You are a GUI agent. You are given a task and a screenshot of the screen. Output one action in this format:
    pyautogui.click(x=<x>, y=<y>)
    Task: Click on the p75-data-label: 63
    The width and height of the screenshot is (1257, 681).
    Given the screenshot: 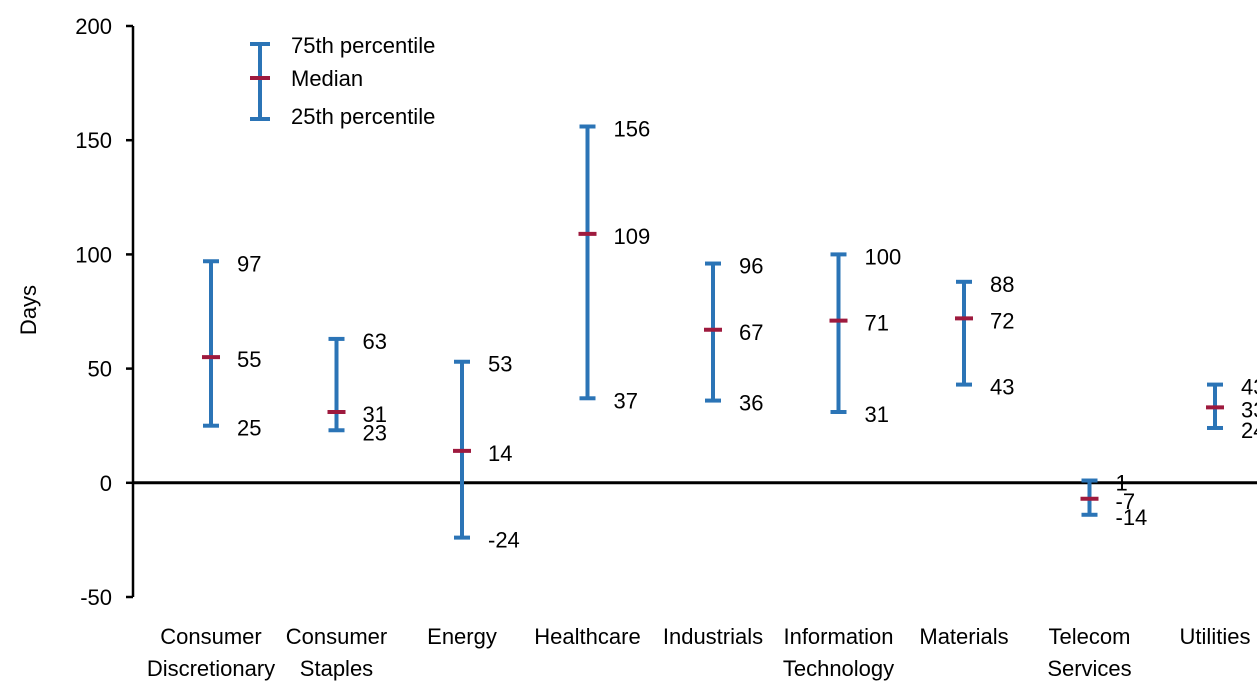 What is the action you would take?
    pyautogui.click(x=375, y=341)
    